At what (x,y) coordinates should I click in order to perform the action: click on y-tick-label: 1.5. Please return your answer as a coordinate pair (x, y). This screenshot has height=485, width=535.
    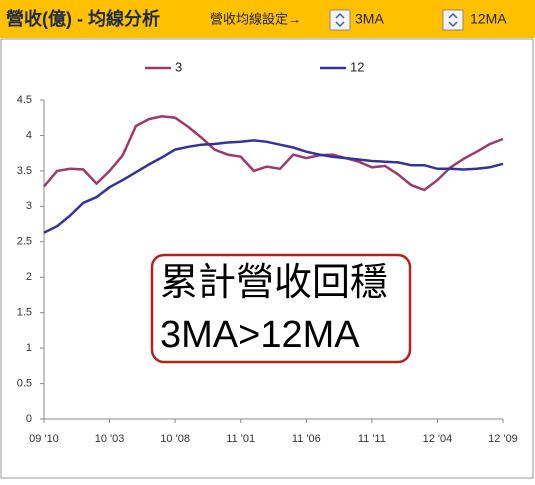
    Looking at the image, I should click on (24, 313).